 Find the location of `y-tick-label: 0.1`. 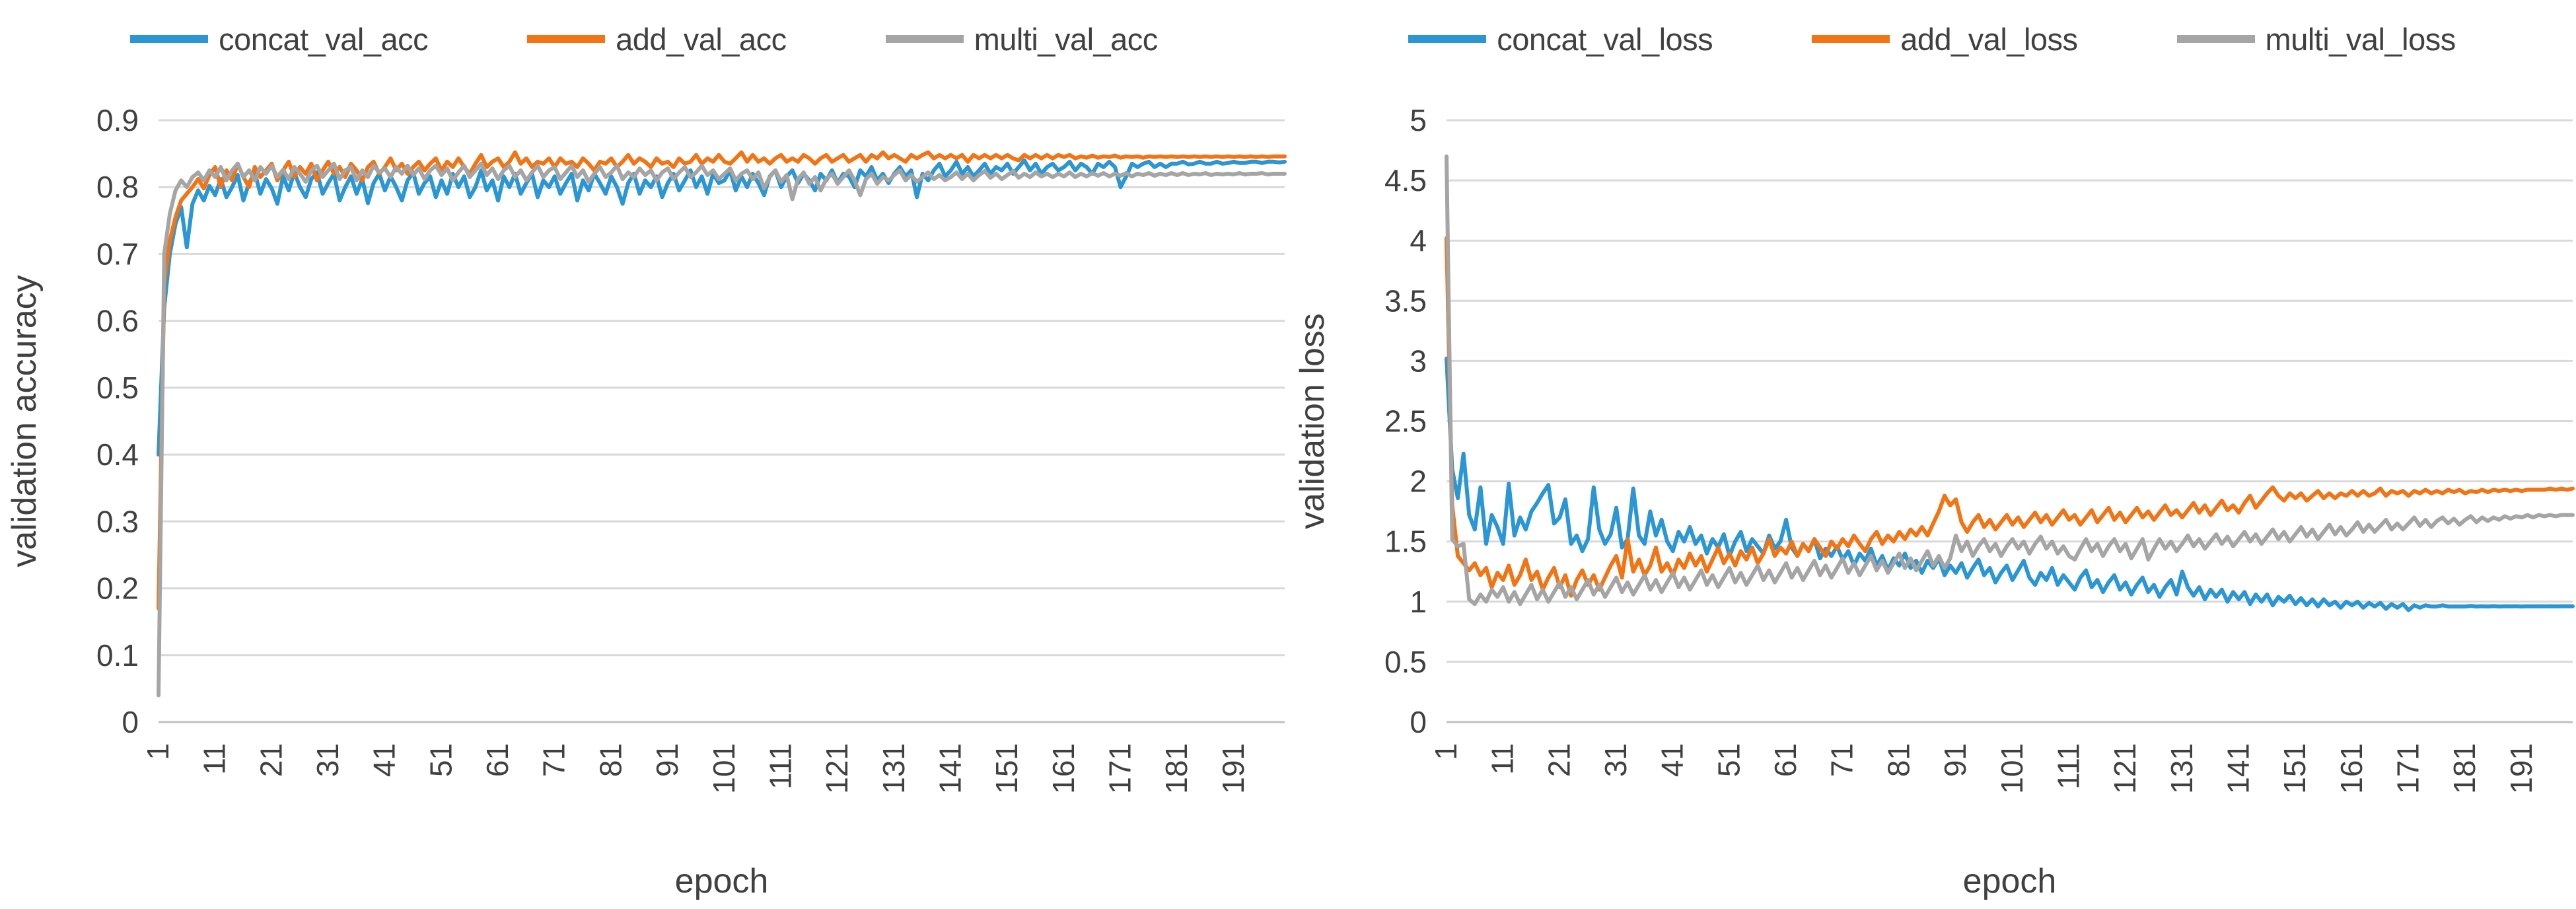

y-tick-label: 0.1 is located at coordinates (118, 655).